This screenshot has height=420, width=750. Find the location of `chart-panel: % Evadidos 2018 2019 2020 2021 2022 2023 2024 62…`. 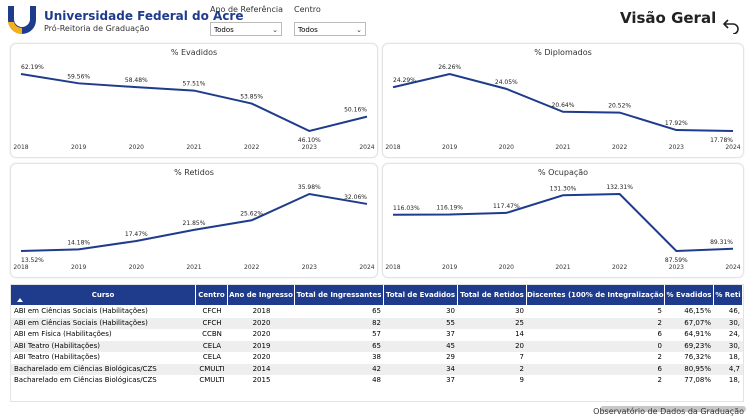

chart-panel: % Evadidos 2018 2019 2020 2021 2022 2023 2024 62… is located at coordinates (194, 100).